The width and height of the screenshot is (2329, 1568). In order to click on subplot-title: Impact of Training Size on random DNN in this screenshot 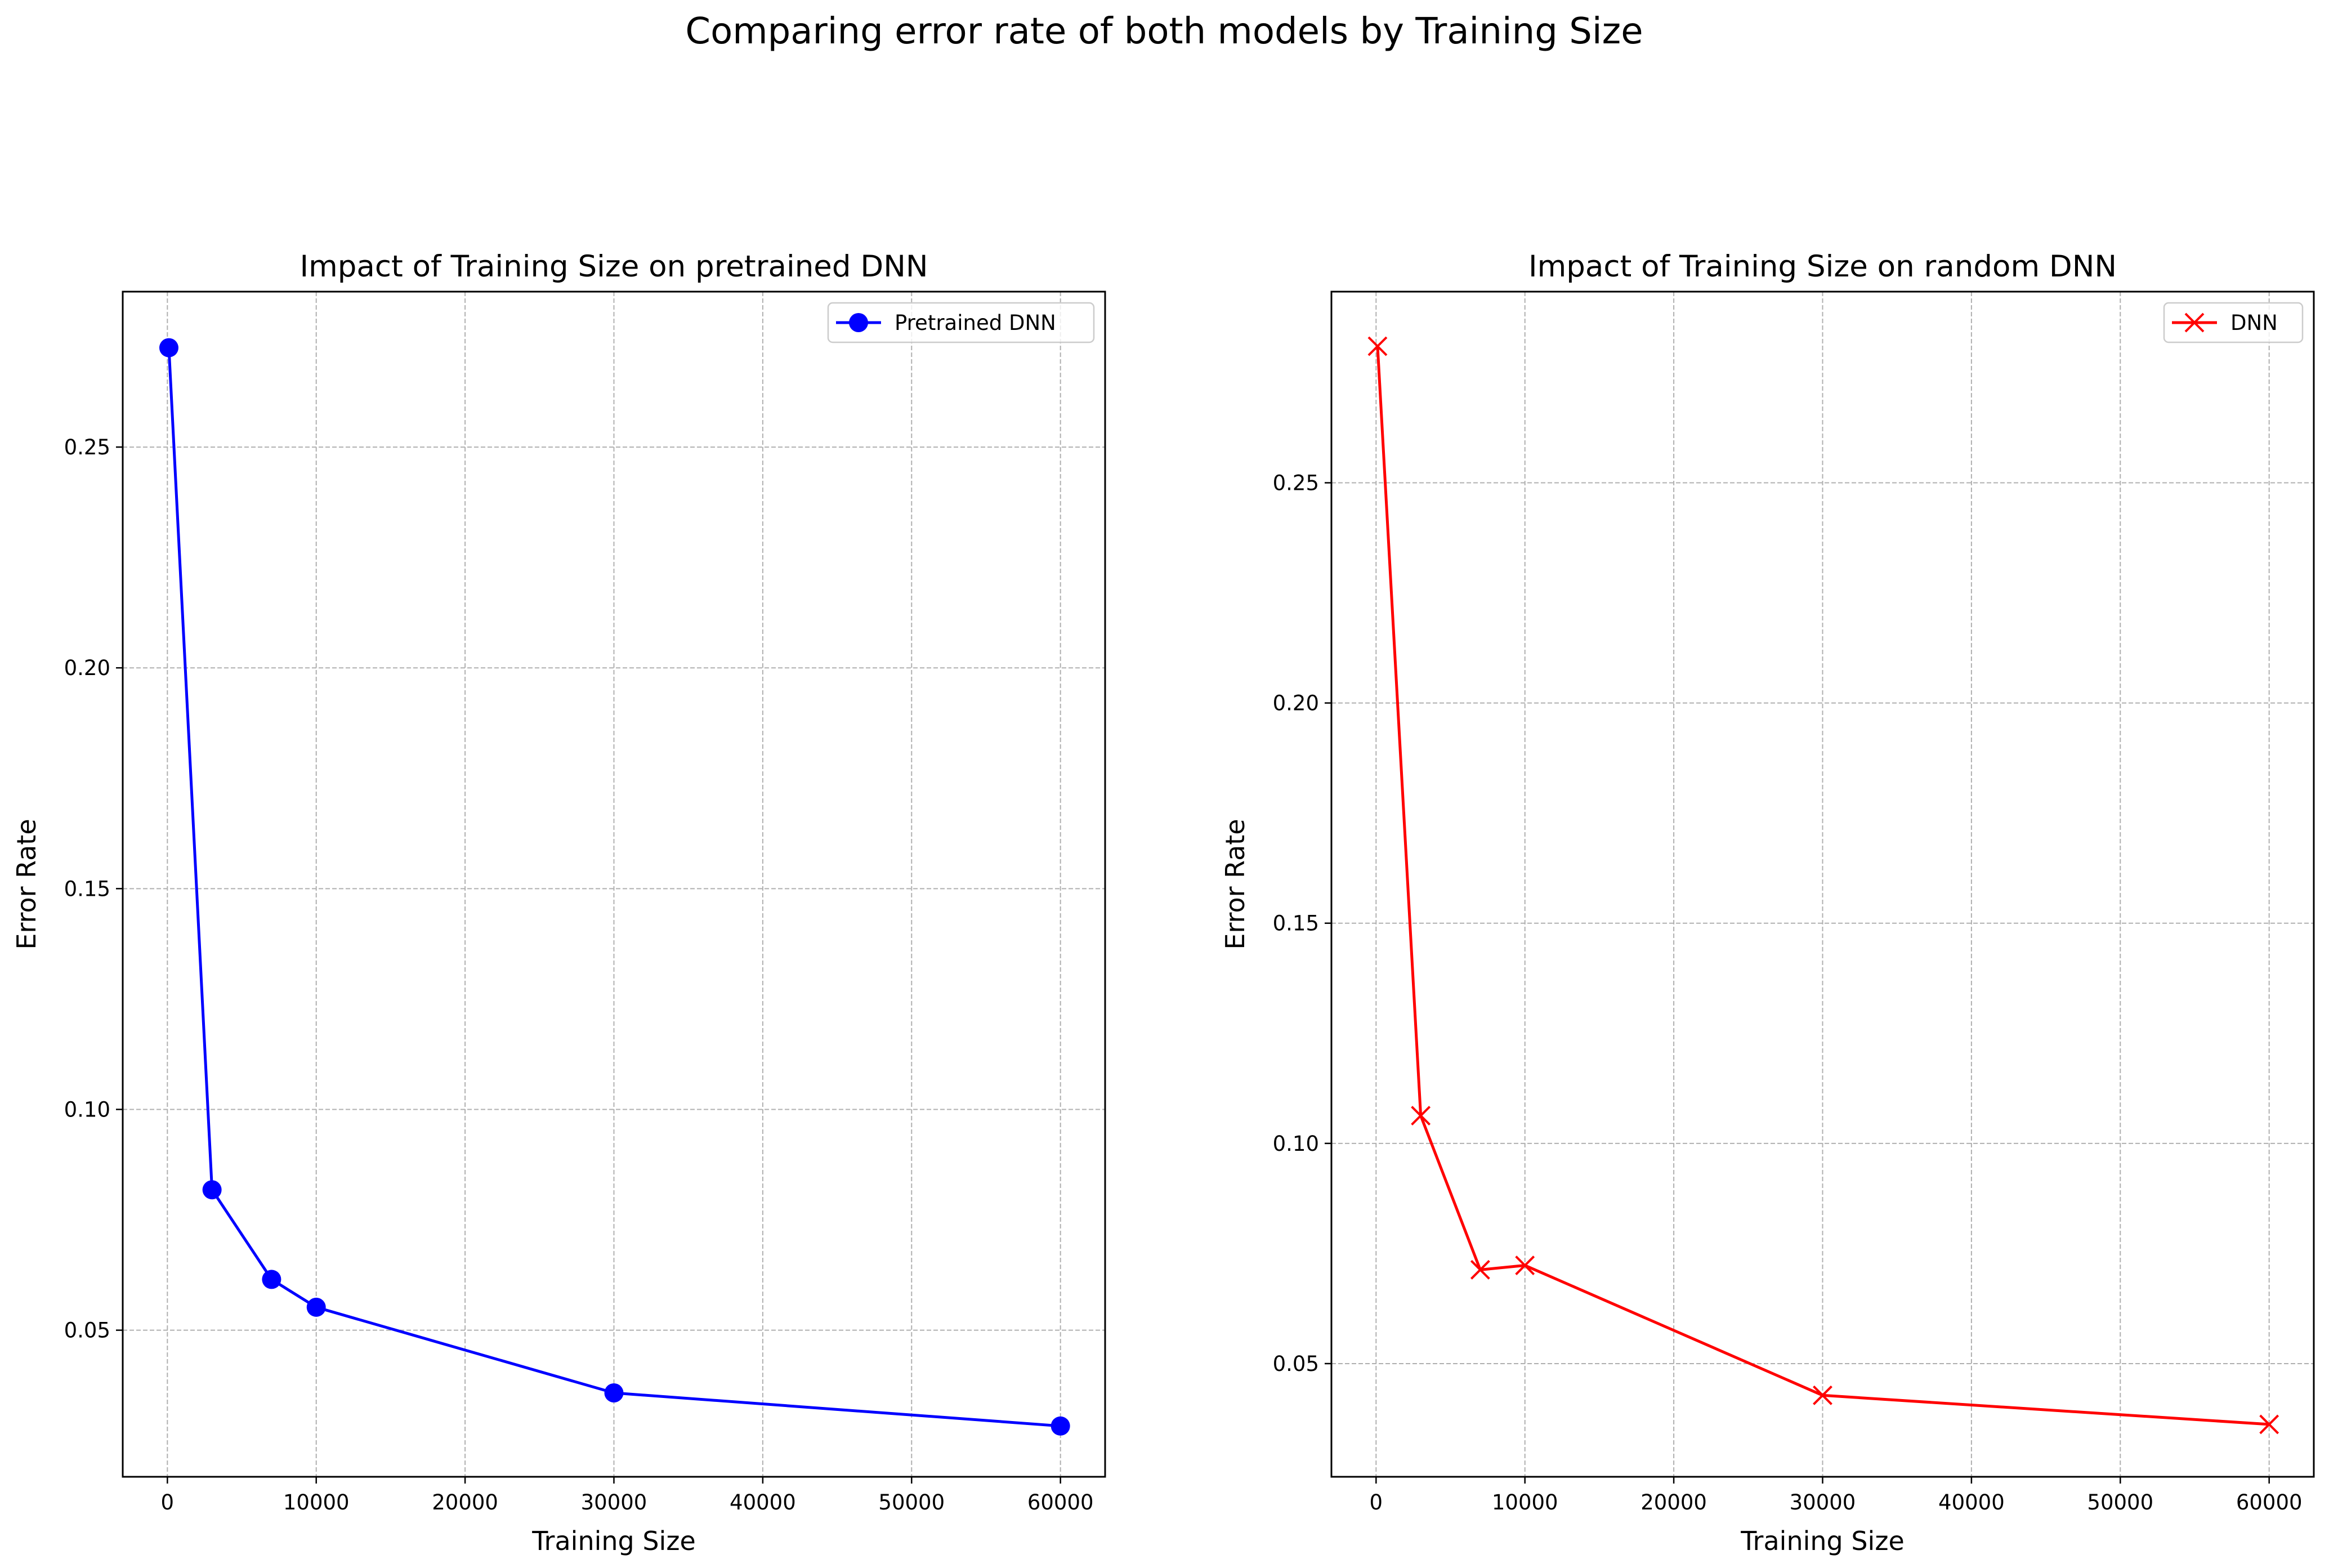, I will do `click(1823, 266)`.